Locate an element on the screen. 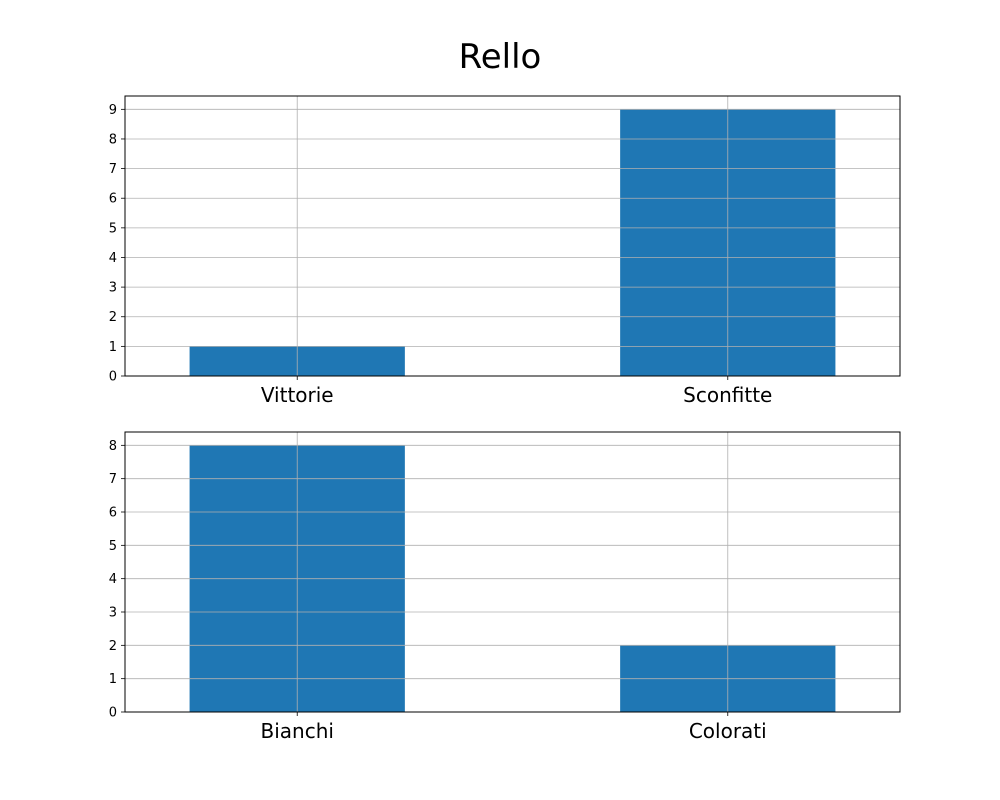  category-label: Vittorie is located at coordinates (297, 395).